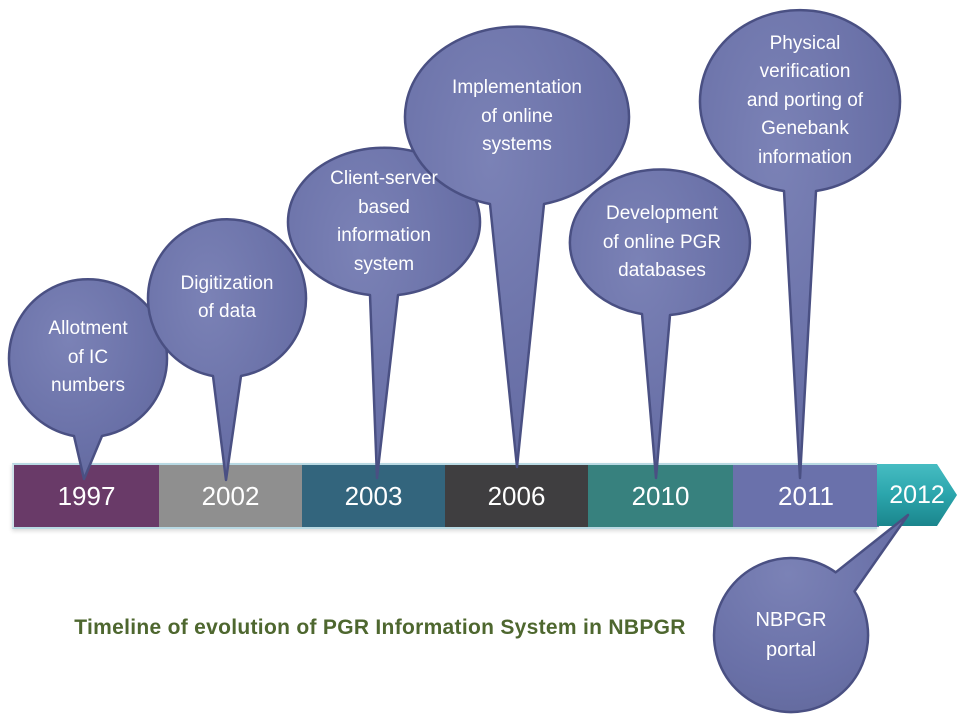  I want to click on timeline-segment-2006: 2006, so click(516, 496).